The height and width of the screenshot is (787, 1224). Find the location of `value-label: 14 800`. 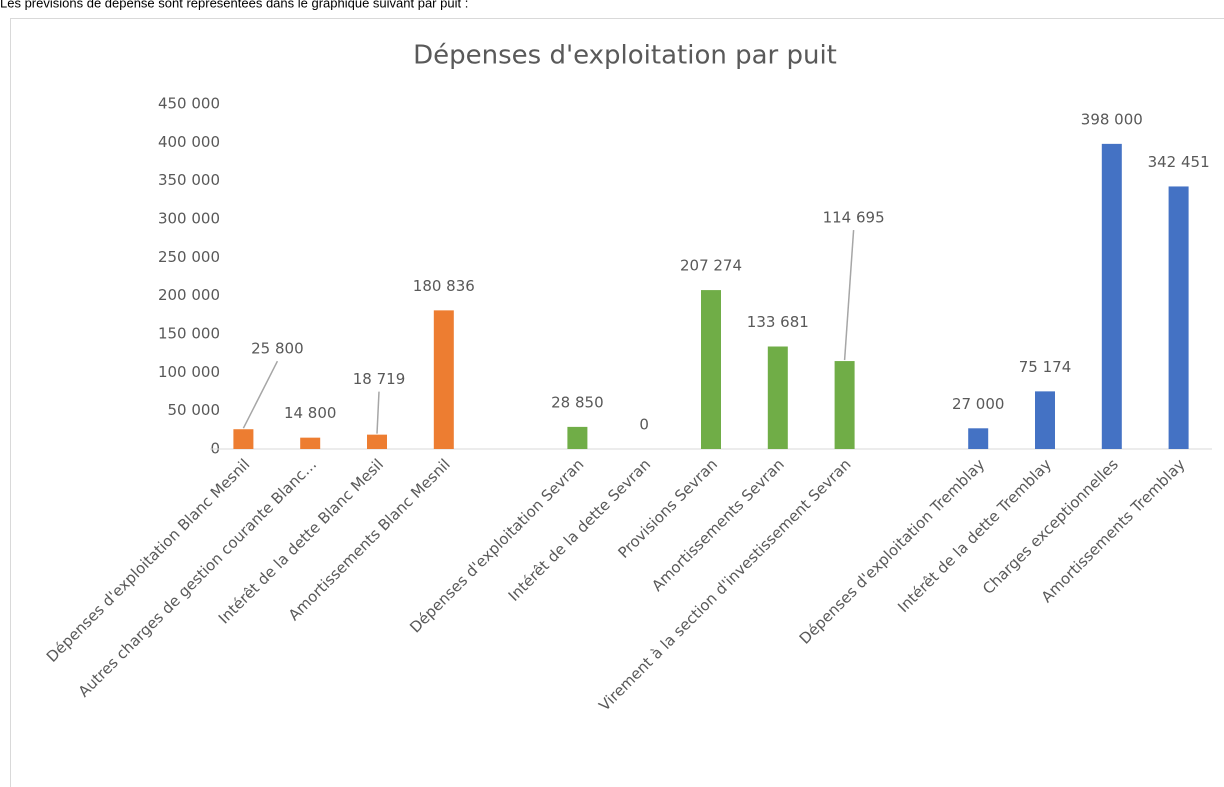

value-label: 14 800 is located at coordinates (310, 413).